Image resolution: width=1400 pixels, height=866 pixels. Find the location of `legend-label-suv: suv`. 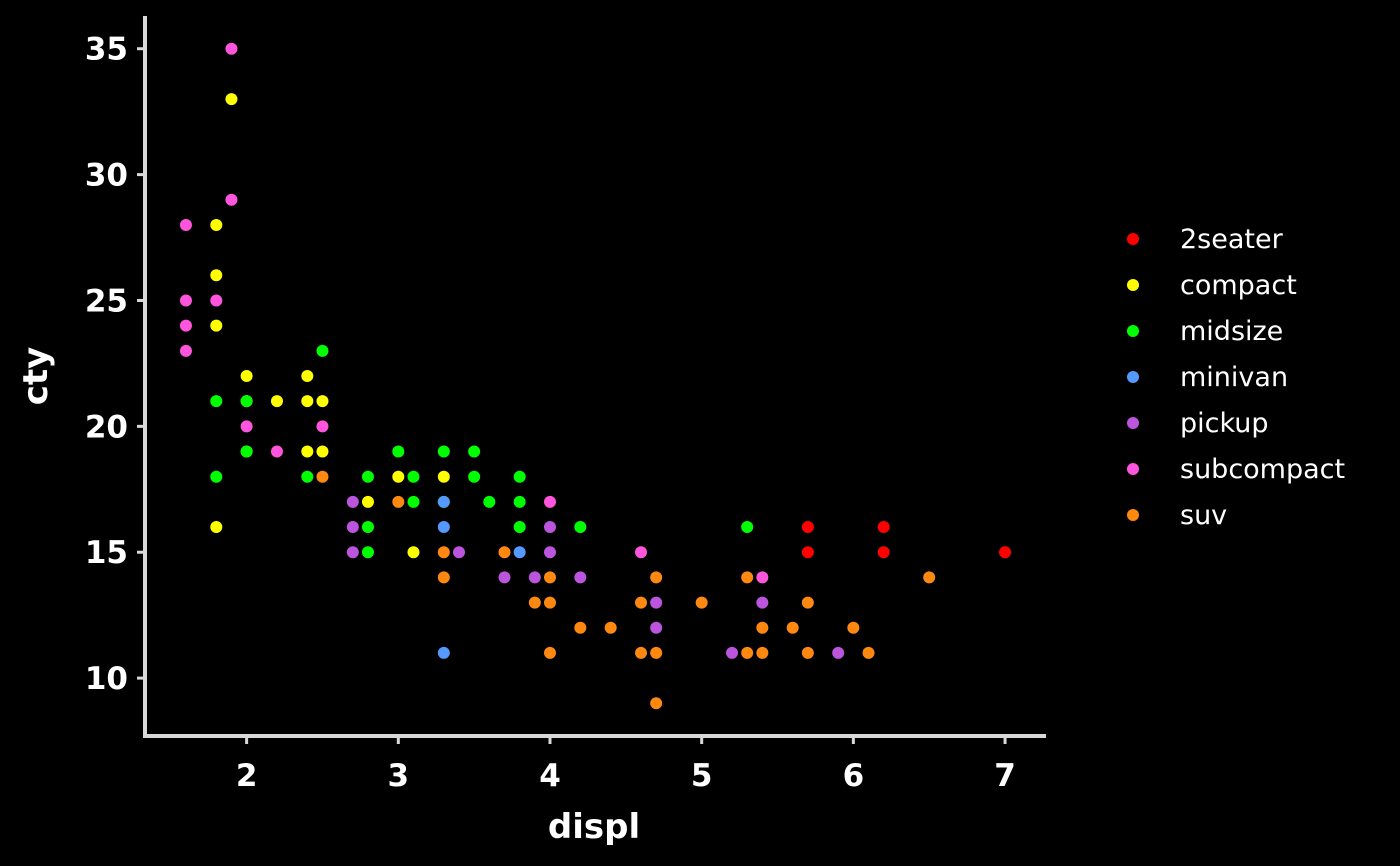

legend-label-suv: suv is located at coordinates (1203, 515).